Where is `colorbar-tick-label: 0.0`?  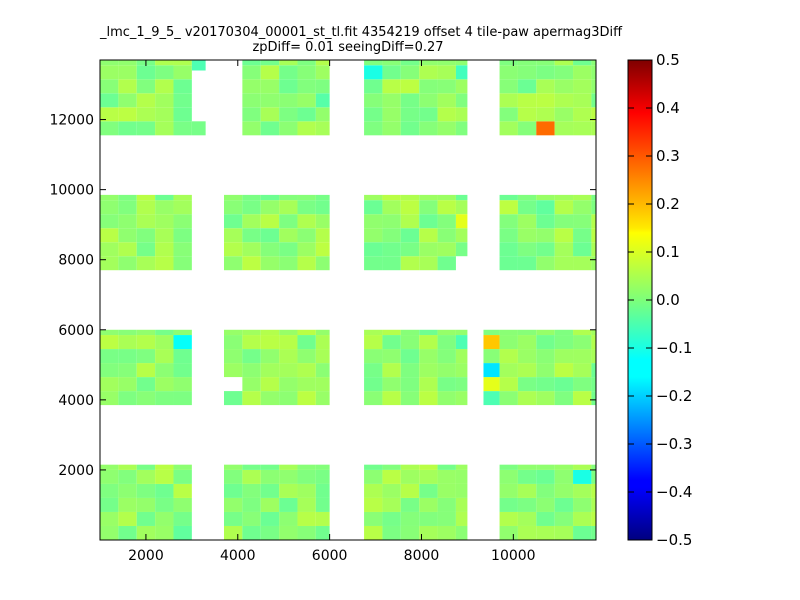
colorbar-tick-label: 0.0 is located at coordinates (668, 300).